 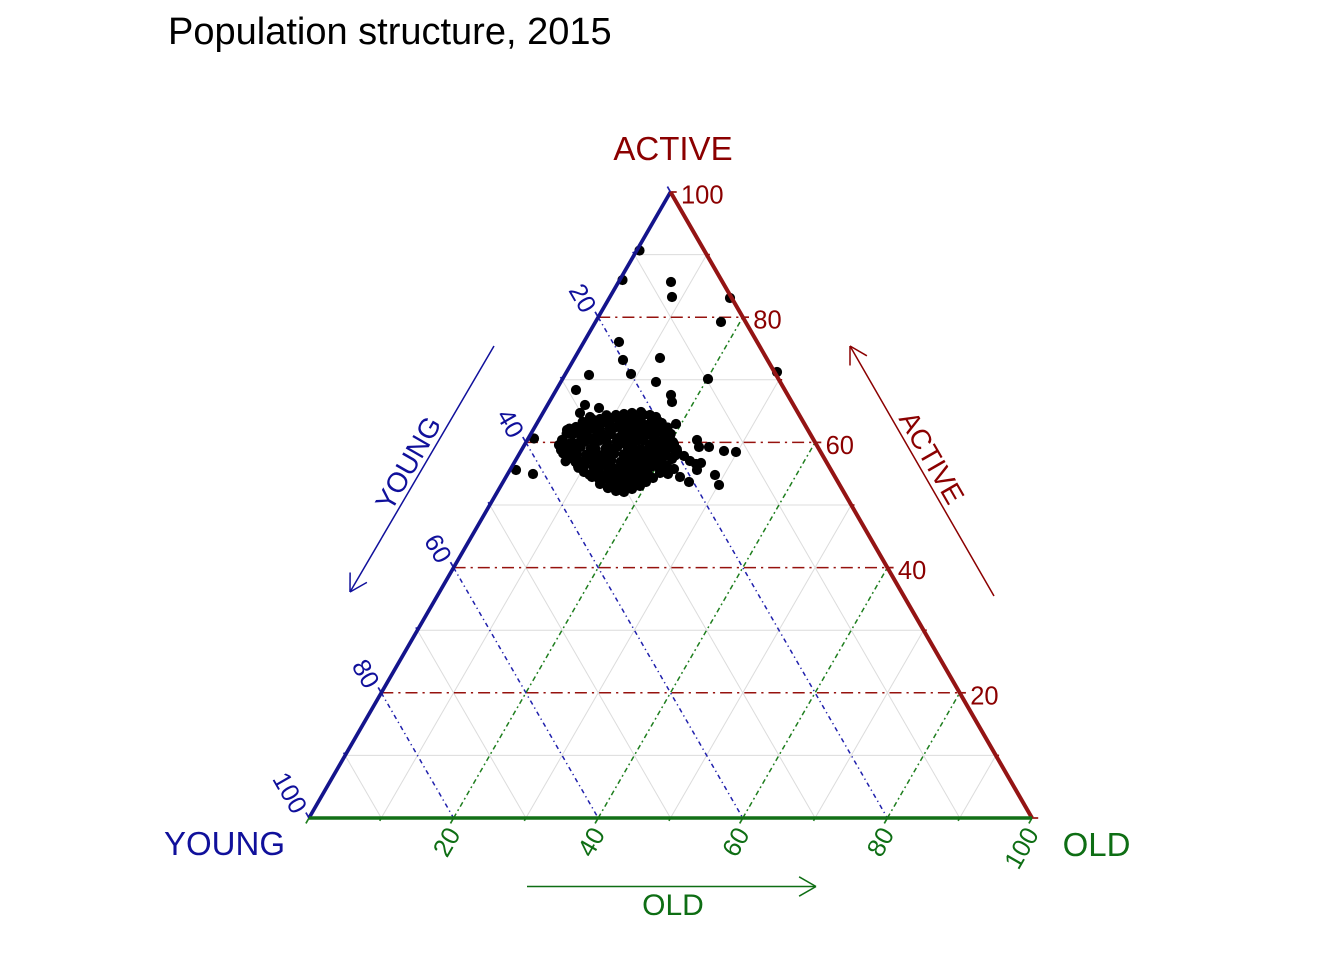 I want to click on svg-text: 100, so click(x=702, y=196).